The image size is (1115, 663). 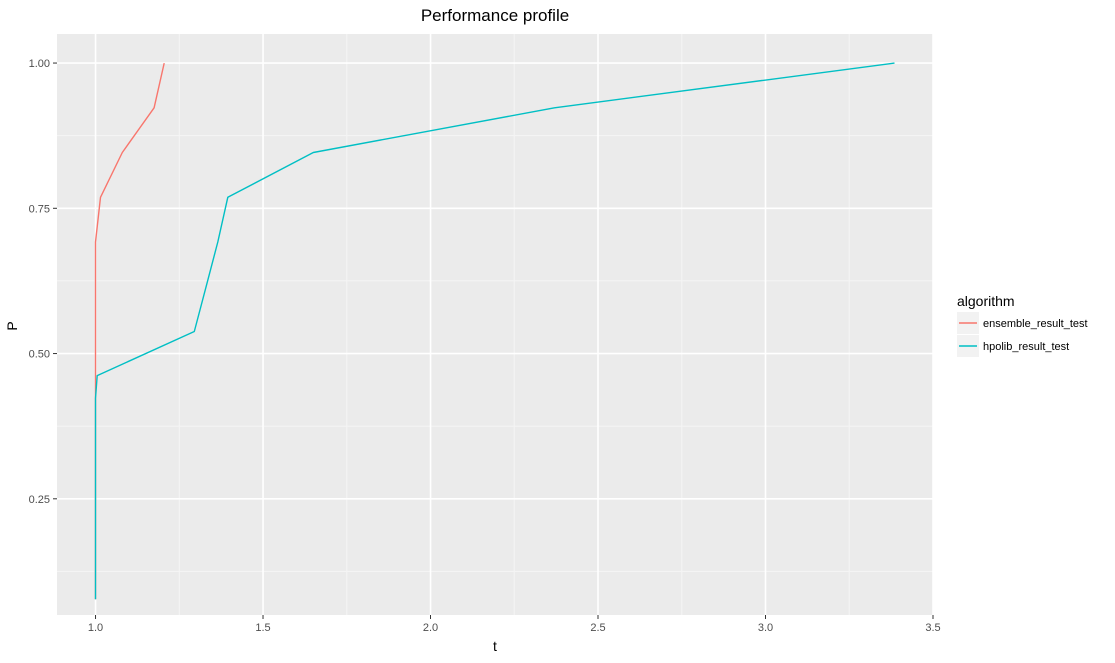 What do you see at coordinates (39, 209) in the screenshot?
I see `y-tick-label: 0.75` at bounding box center [39, 209].